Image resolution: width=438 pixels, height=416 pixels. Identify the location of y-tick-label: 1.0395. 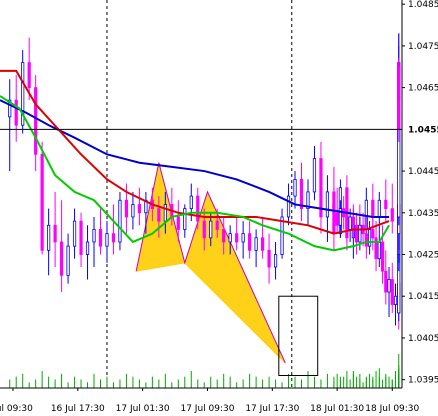
(423, 381).